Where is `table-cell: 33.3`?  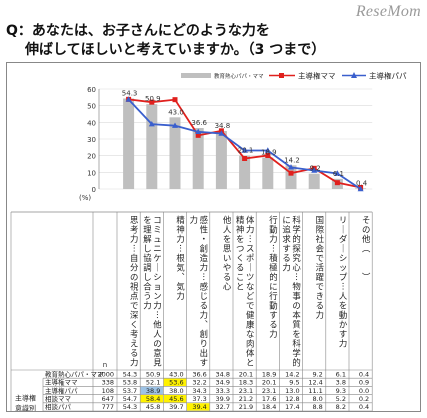 table-cell: 33.3 is located at coordinates (223, 391).